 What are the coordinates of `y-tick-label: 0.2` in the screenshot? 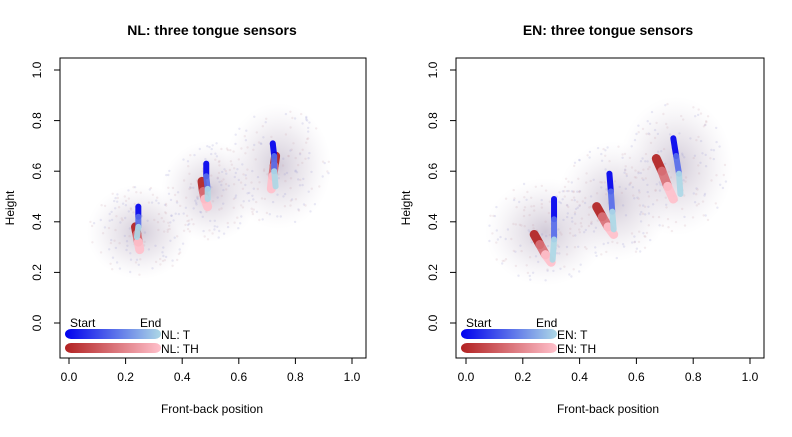 It's located at (37, 272).